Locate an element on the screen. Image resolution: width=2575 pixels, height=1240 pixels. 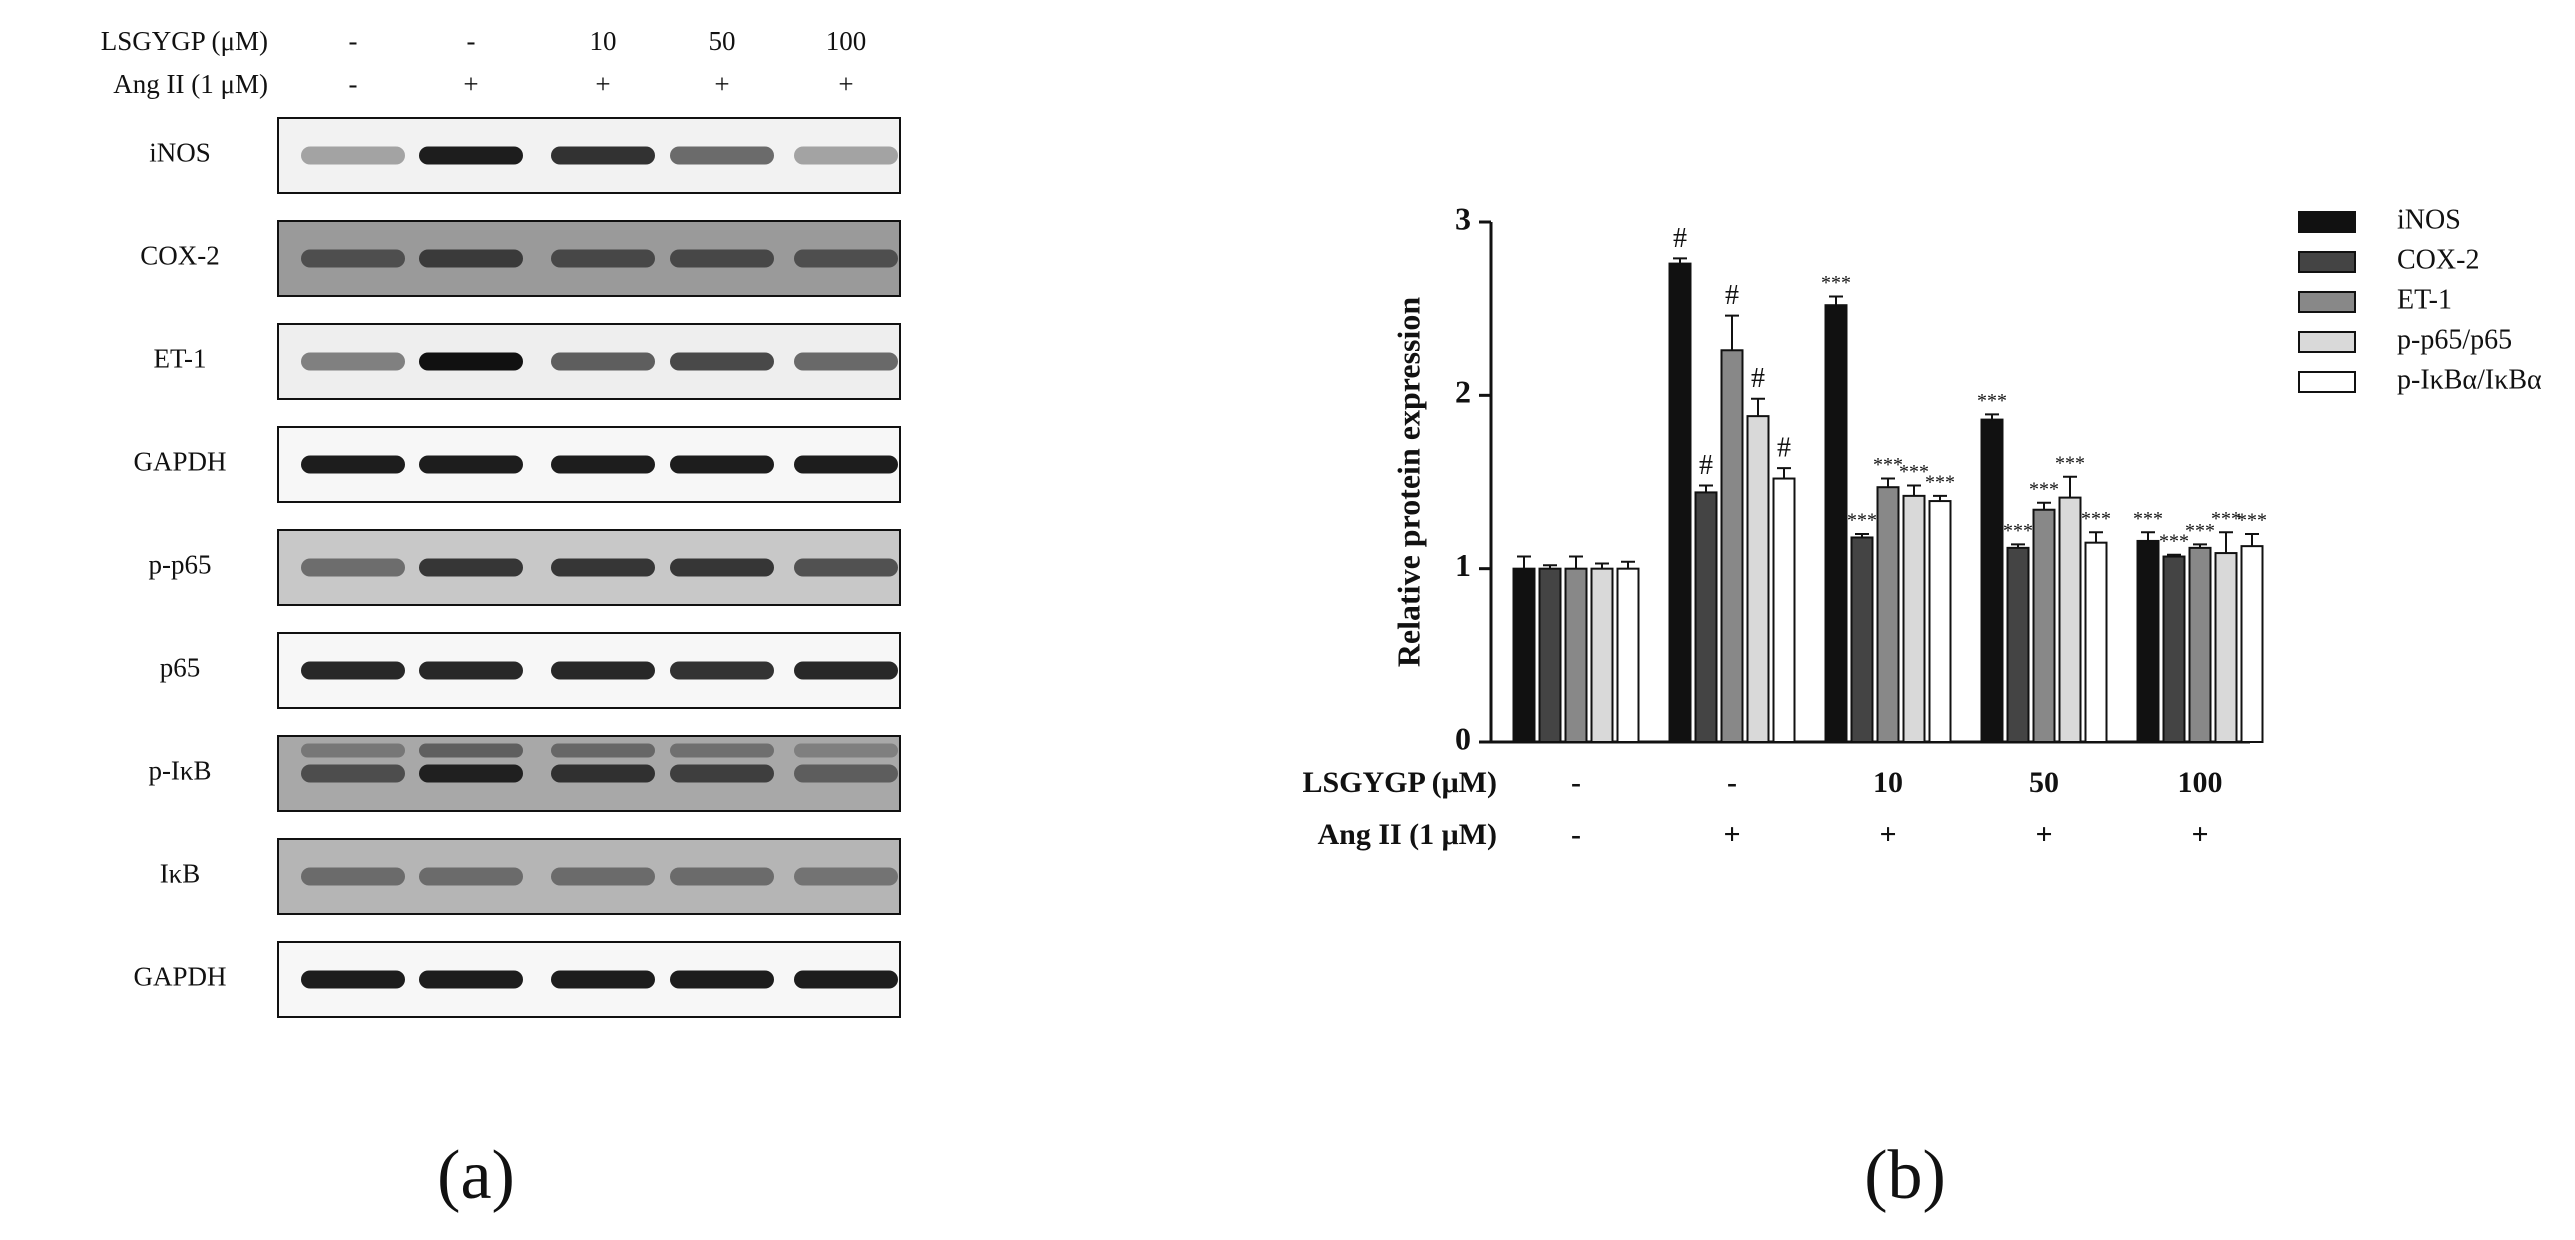
blot-row-label: iNOS is located at coordinates (180, 153).